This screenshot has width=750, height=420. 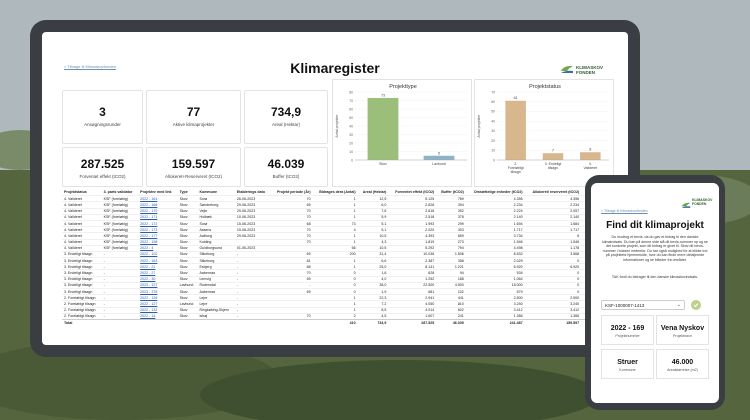 What do you see at coordinates (158, 211) in the screenshot?
I see `project-link: 2022 - 170` at bounding box center [158, 211].